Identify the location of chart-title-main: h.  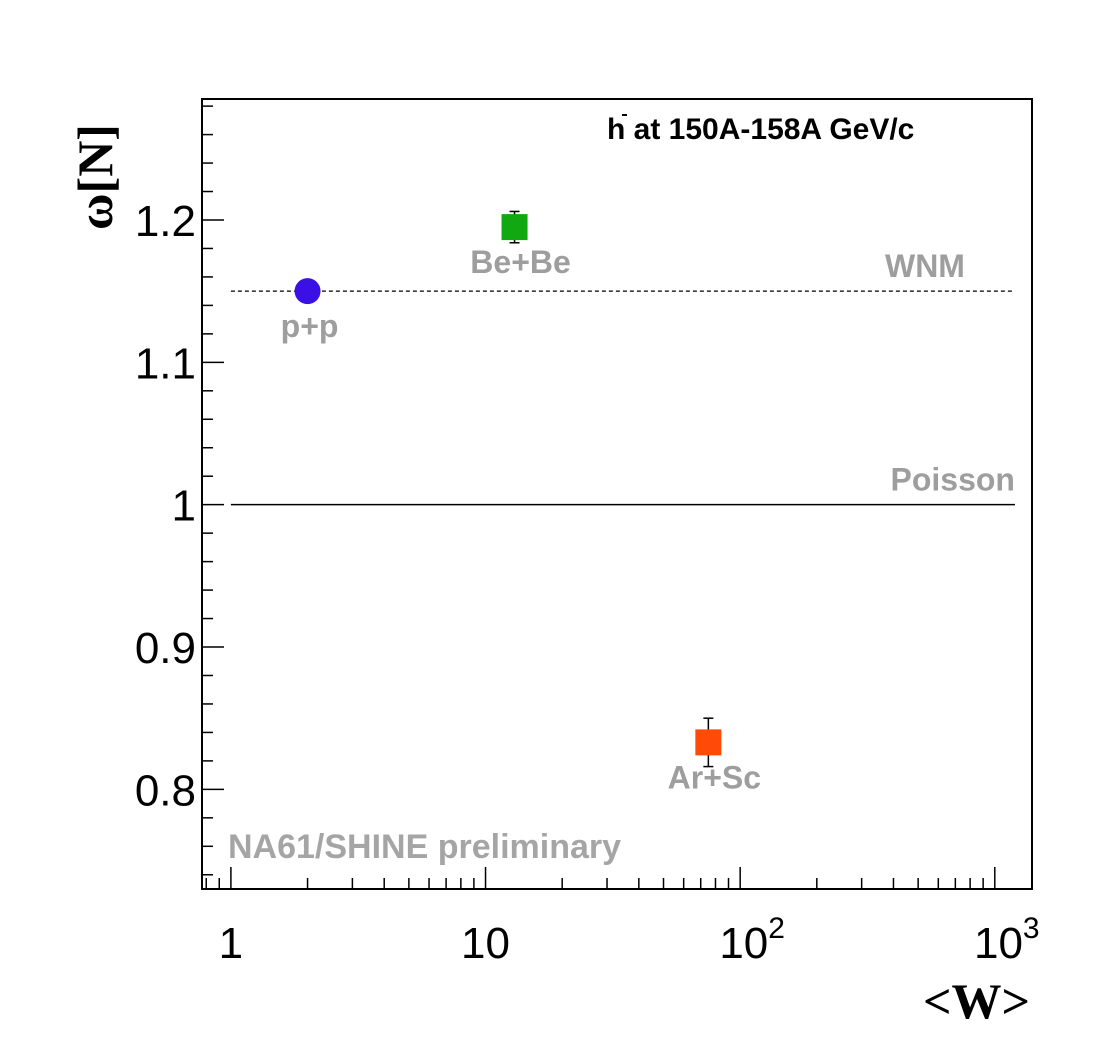
(616, 129).